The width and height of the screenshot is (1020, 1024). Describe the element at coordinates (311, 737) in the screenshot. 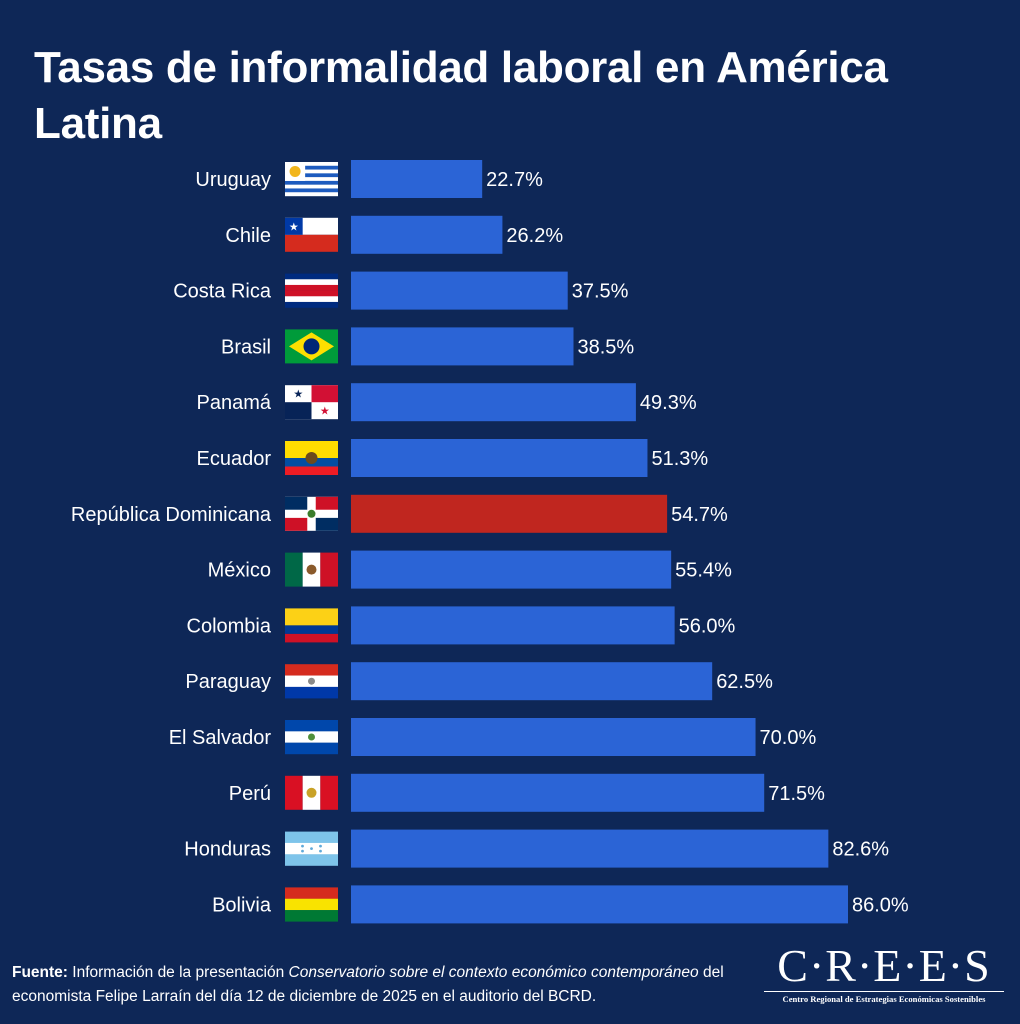

I see `flag-el-salvador-icon` at that location.